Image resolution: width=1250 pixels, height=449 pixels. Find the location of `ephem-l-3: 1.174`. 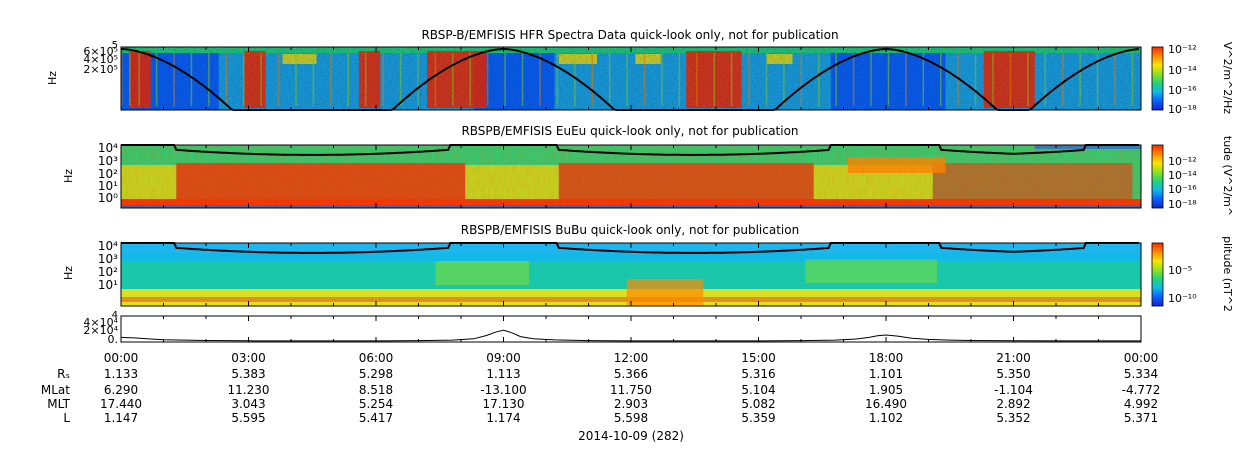

ephem-l-3: 1.174 is located at coordinates (503, 418).